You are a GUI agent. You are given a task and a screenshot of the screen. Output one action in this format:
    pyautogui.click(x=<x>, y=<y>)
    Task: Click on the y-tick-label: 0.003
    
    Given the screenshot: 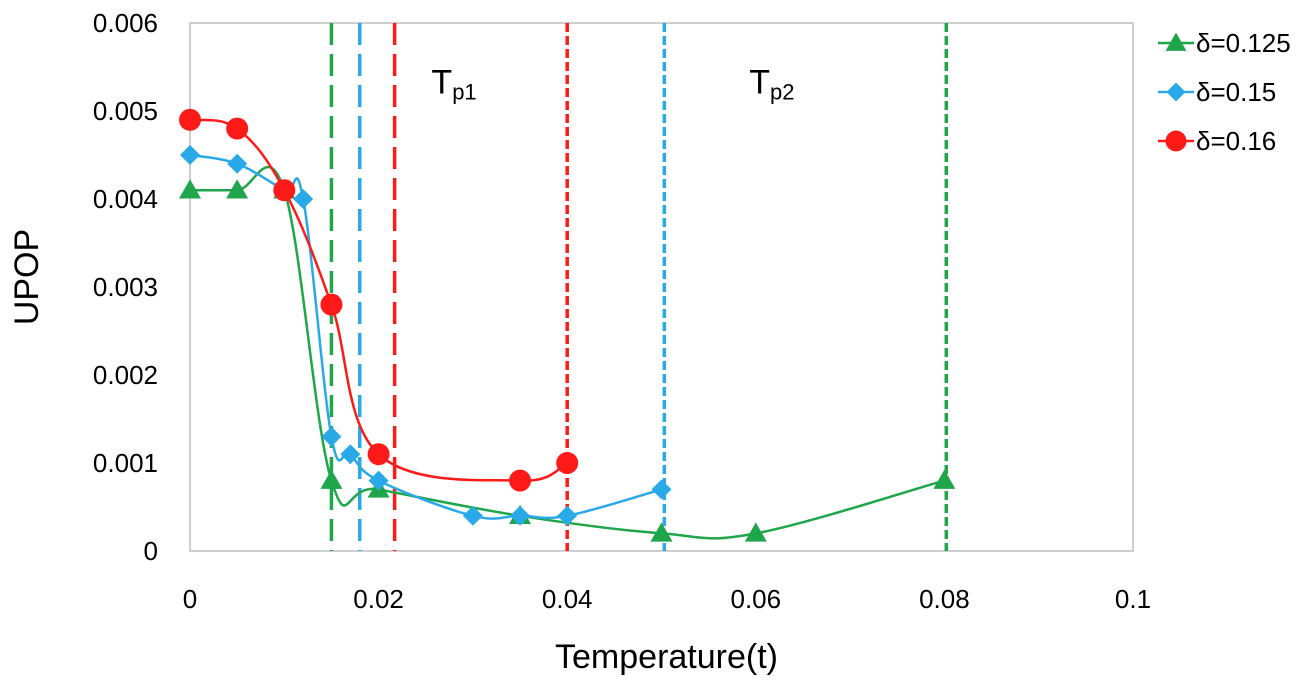 What is the action you would take?
    pyautogui.click(x=125, y=287)
    